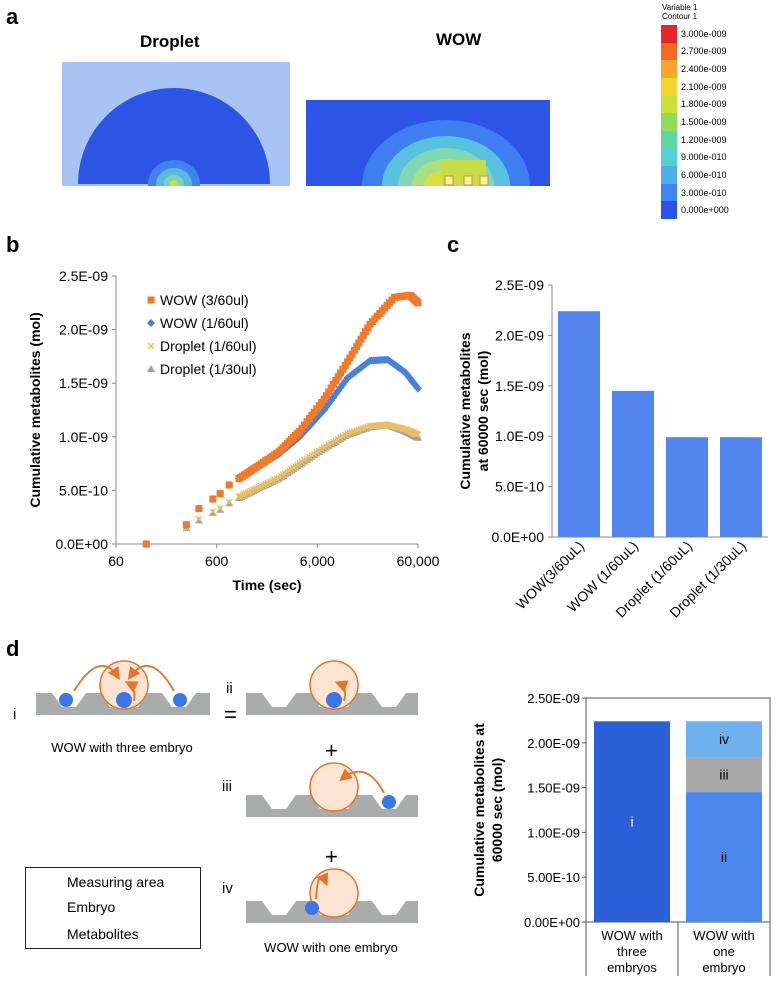 The width and height of the screenshot is (777, 996). Describe the element at coordinates (553, 832) in the screenshot. I see `y-tick-label: 1.00E-09` at that location.